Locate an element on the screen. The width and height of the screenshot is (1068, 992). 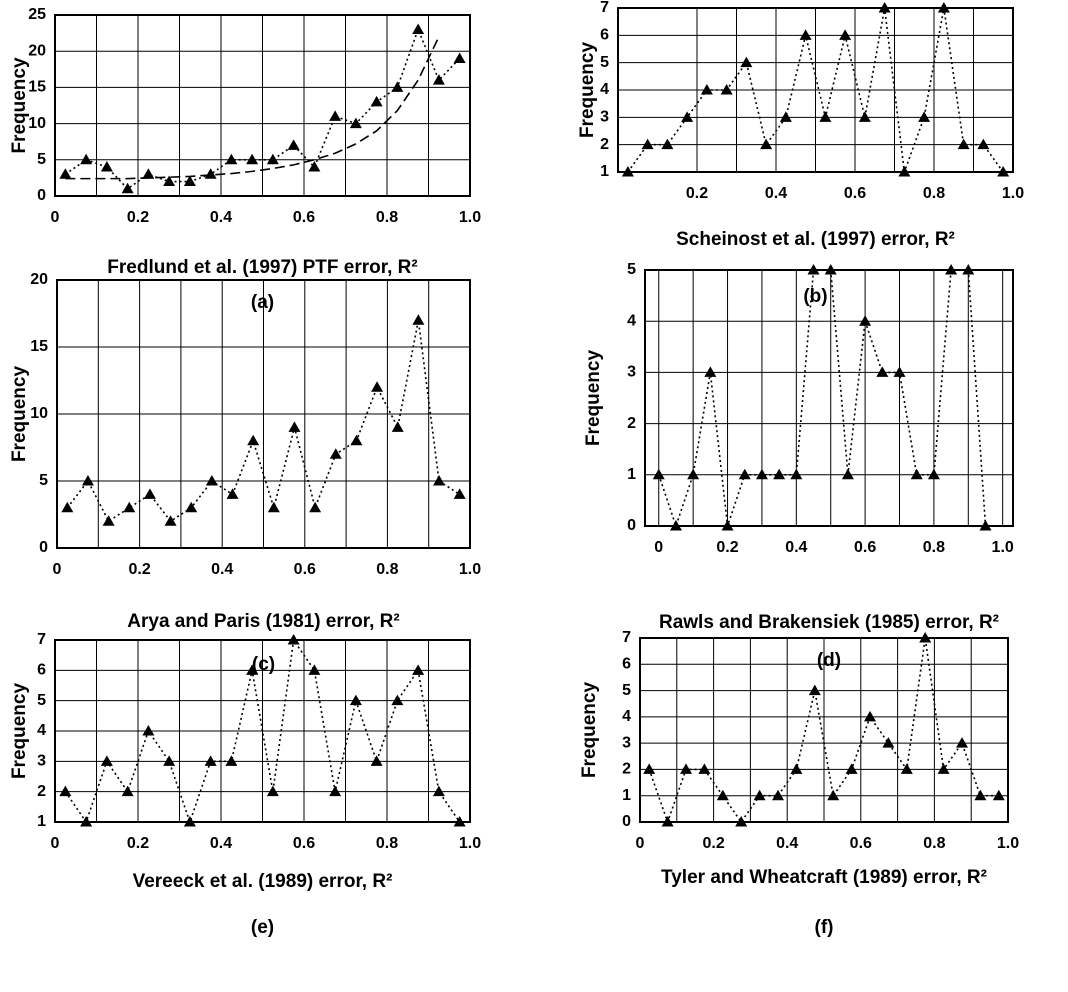
x-tick-label: 0.2 is located at coordinates (713, 843).